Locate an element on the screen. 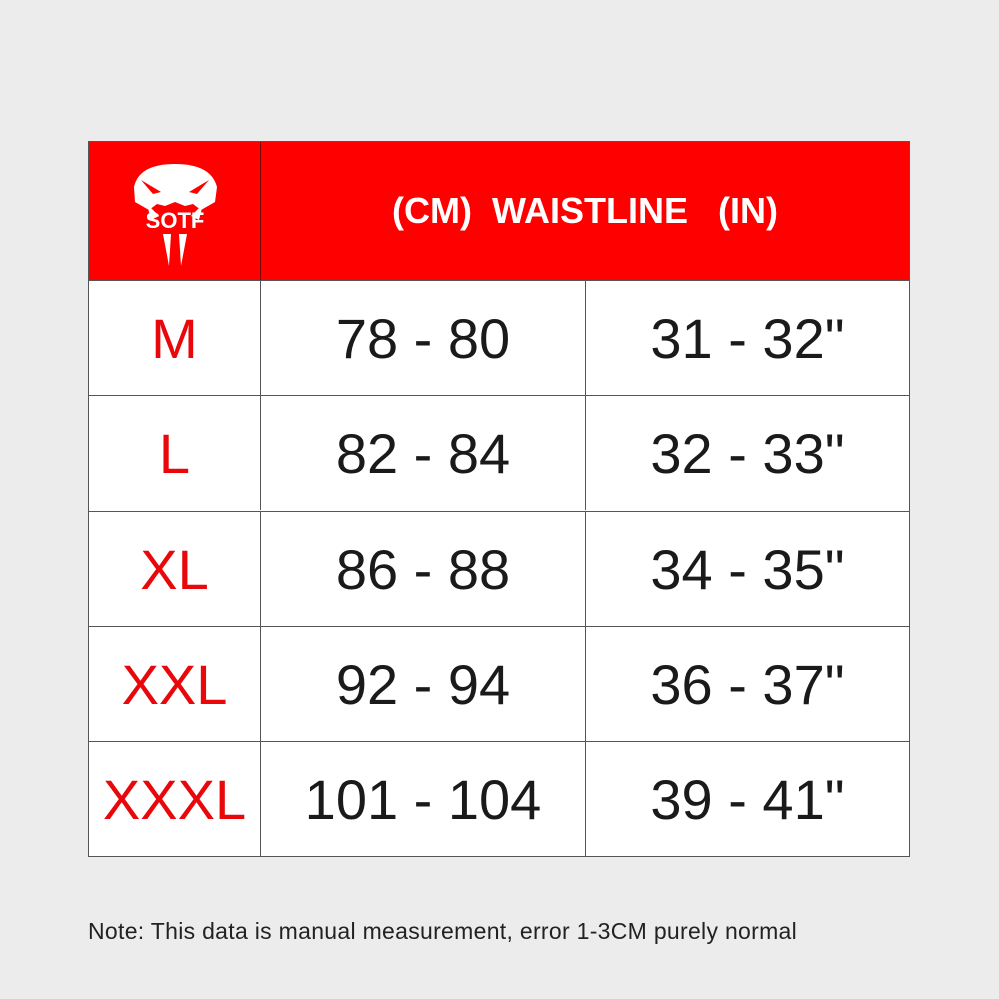  cm-cell: 101 - 104 is located at coordinates (423, 799).